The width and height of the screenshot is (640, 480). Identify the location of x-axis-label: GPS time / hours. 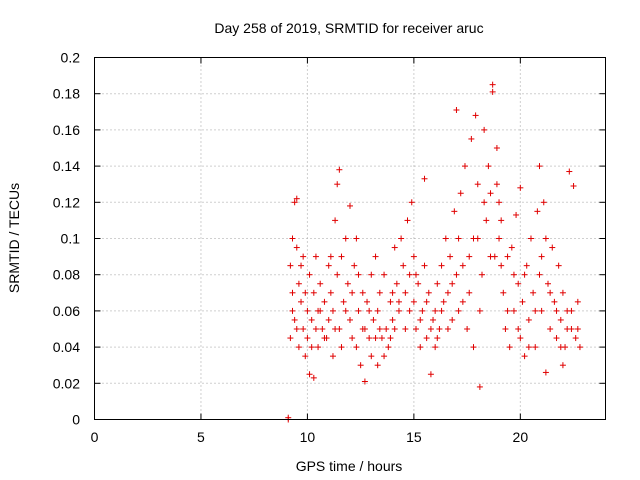
(349, 466).